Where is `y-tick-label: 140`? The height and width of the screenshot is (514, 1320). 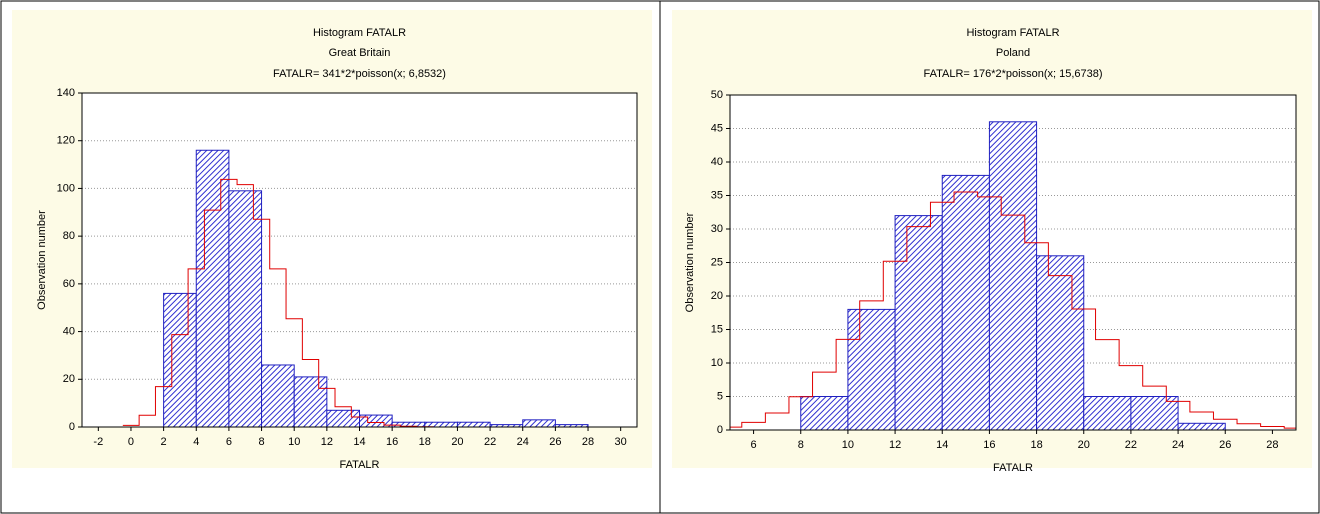 y-tick-label: 140 is located at coordinates (66, 93).